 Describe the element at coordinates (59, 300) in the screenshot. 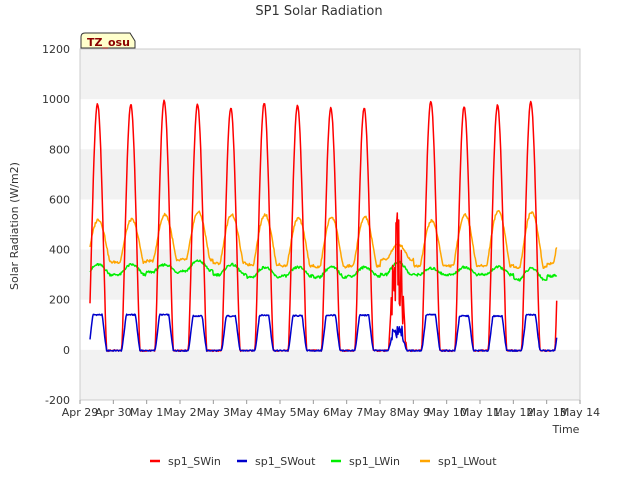

I see `y-tick-label: 200` at that location.